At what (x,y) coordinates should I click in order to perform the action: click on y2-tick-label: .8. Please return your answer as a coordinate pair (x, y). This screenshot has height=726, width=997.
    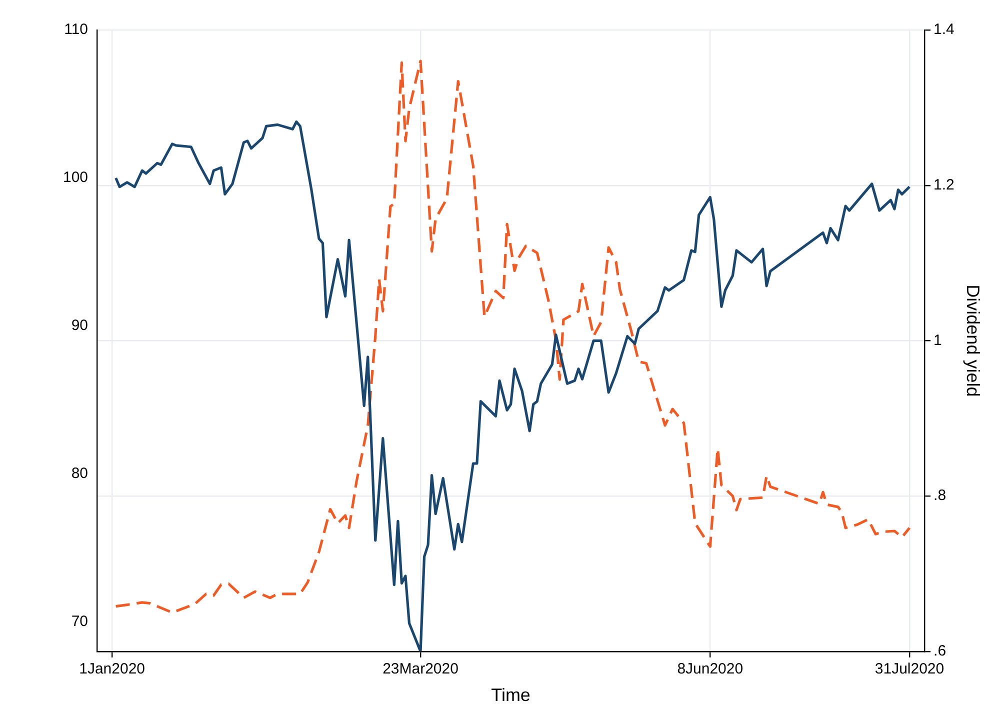
    Looking at the image, I should click on (940, 495).